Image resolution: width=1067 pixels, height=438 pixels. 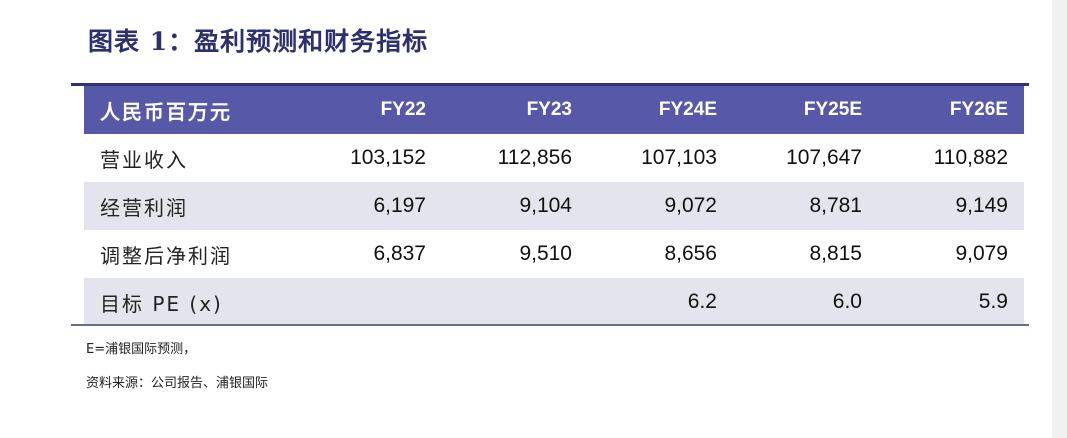 I want to click on table-row-operating-profit: 经营利润 6,197 9,104 9,072 8,781 9,149, so click(x=554, y=206).